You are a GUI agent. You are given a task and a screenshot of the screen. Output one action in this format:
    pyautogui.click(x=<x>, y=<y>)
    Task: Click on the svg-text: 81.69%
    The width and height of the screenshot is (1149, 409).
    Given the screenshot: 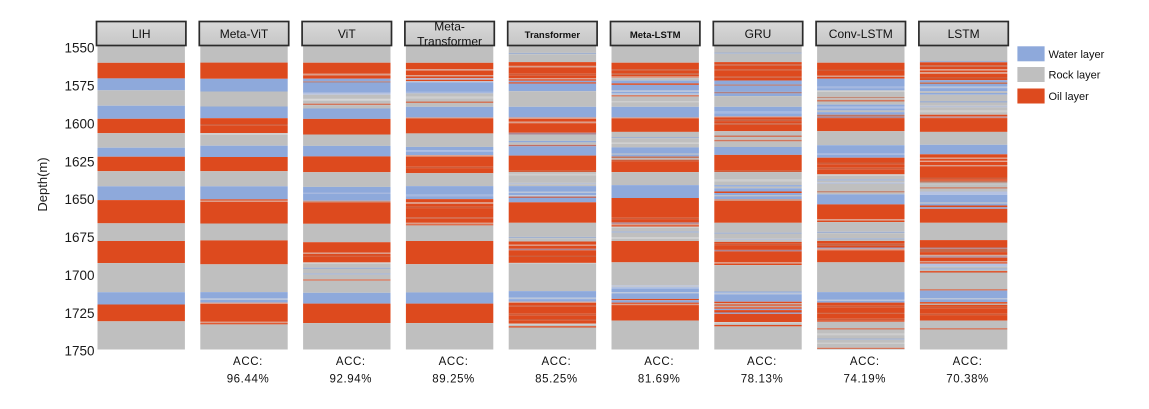 What is the action you would take?
    pyautogui.click(x=659, y=379)
    